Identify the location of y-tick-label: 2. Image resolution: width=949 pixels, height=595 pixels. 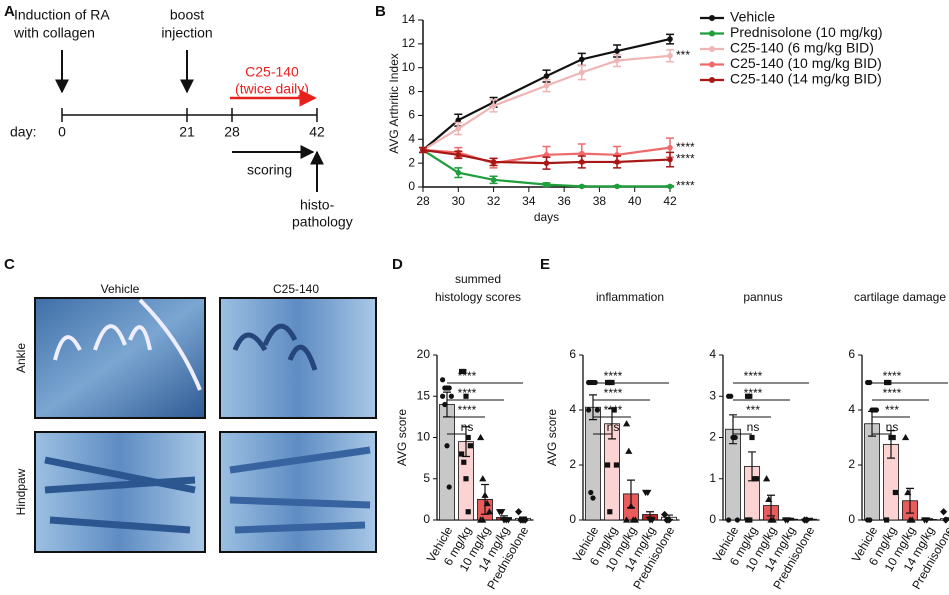
(411, 162).